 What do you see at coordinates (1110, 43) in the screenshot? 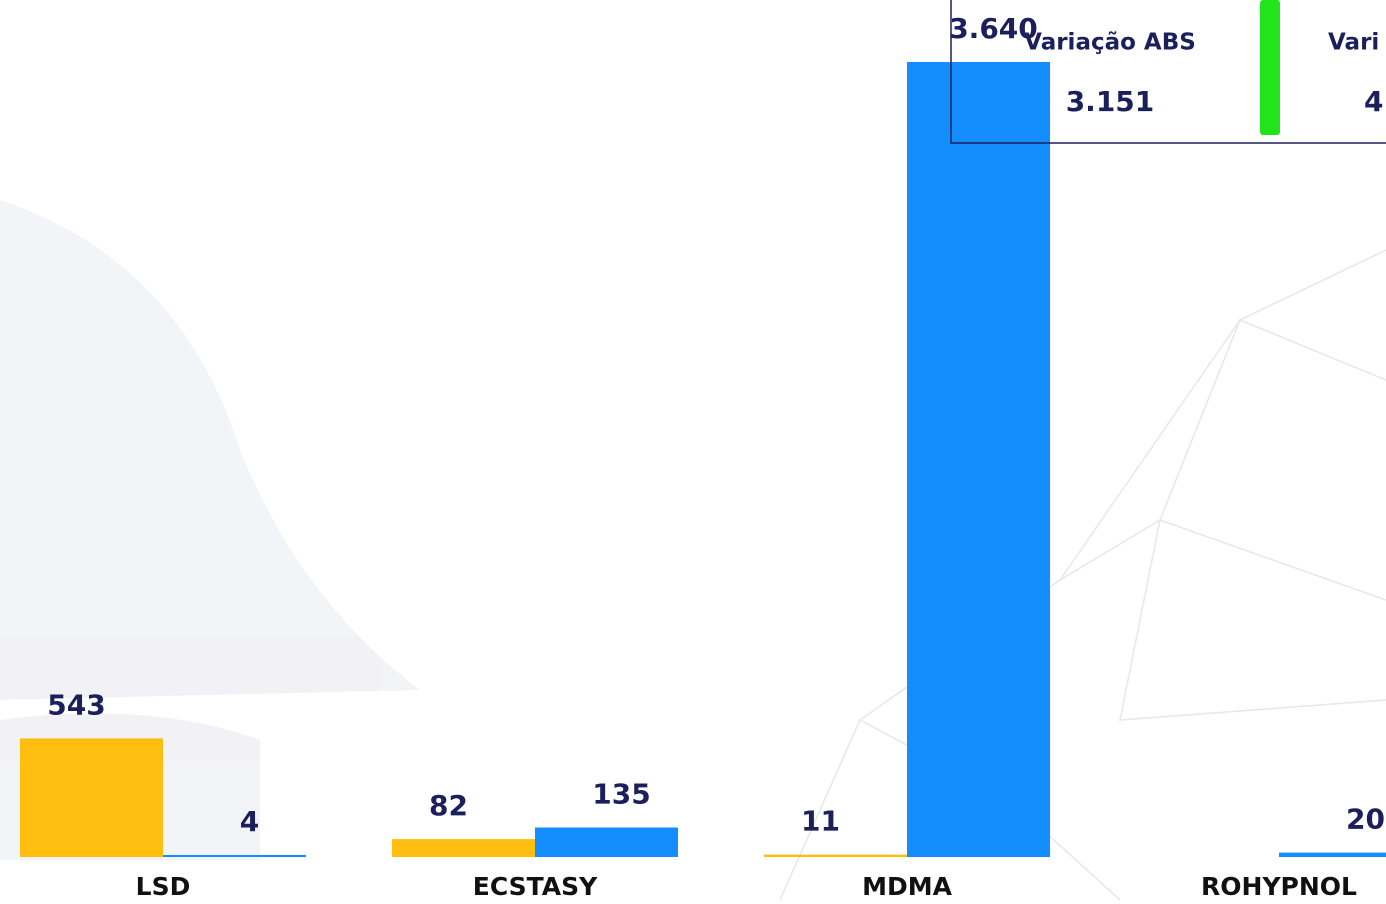
I see `card-label: Variação ABS` at bounding box center [1110, 43].